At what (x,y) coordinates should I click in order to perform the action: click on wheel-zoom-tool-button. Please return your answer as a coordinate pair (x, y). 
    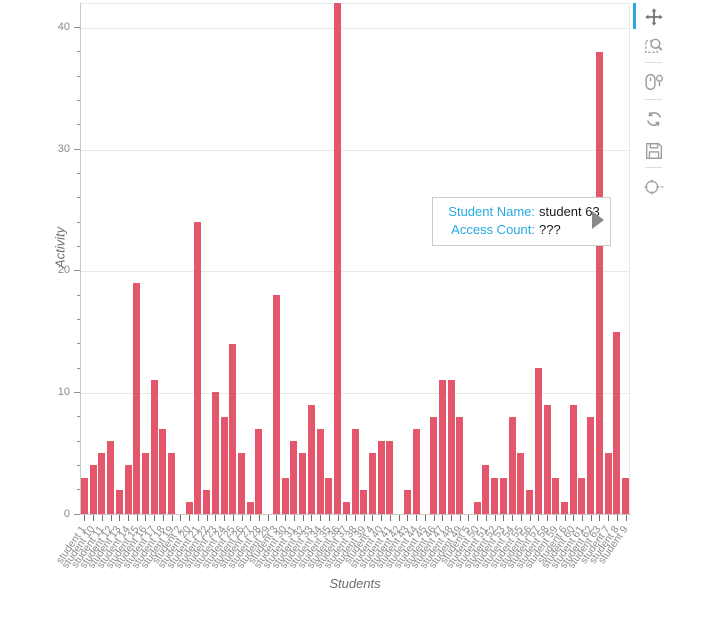
    Looking at the image, I should click on (655, 82).